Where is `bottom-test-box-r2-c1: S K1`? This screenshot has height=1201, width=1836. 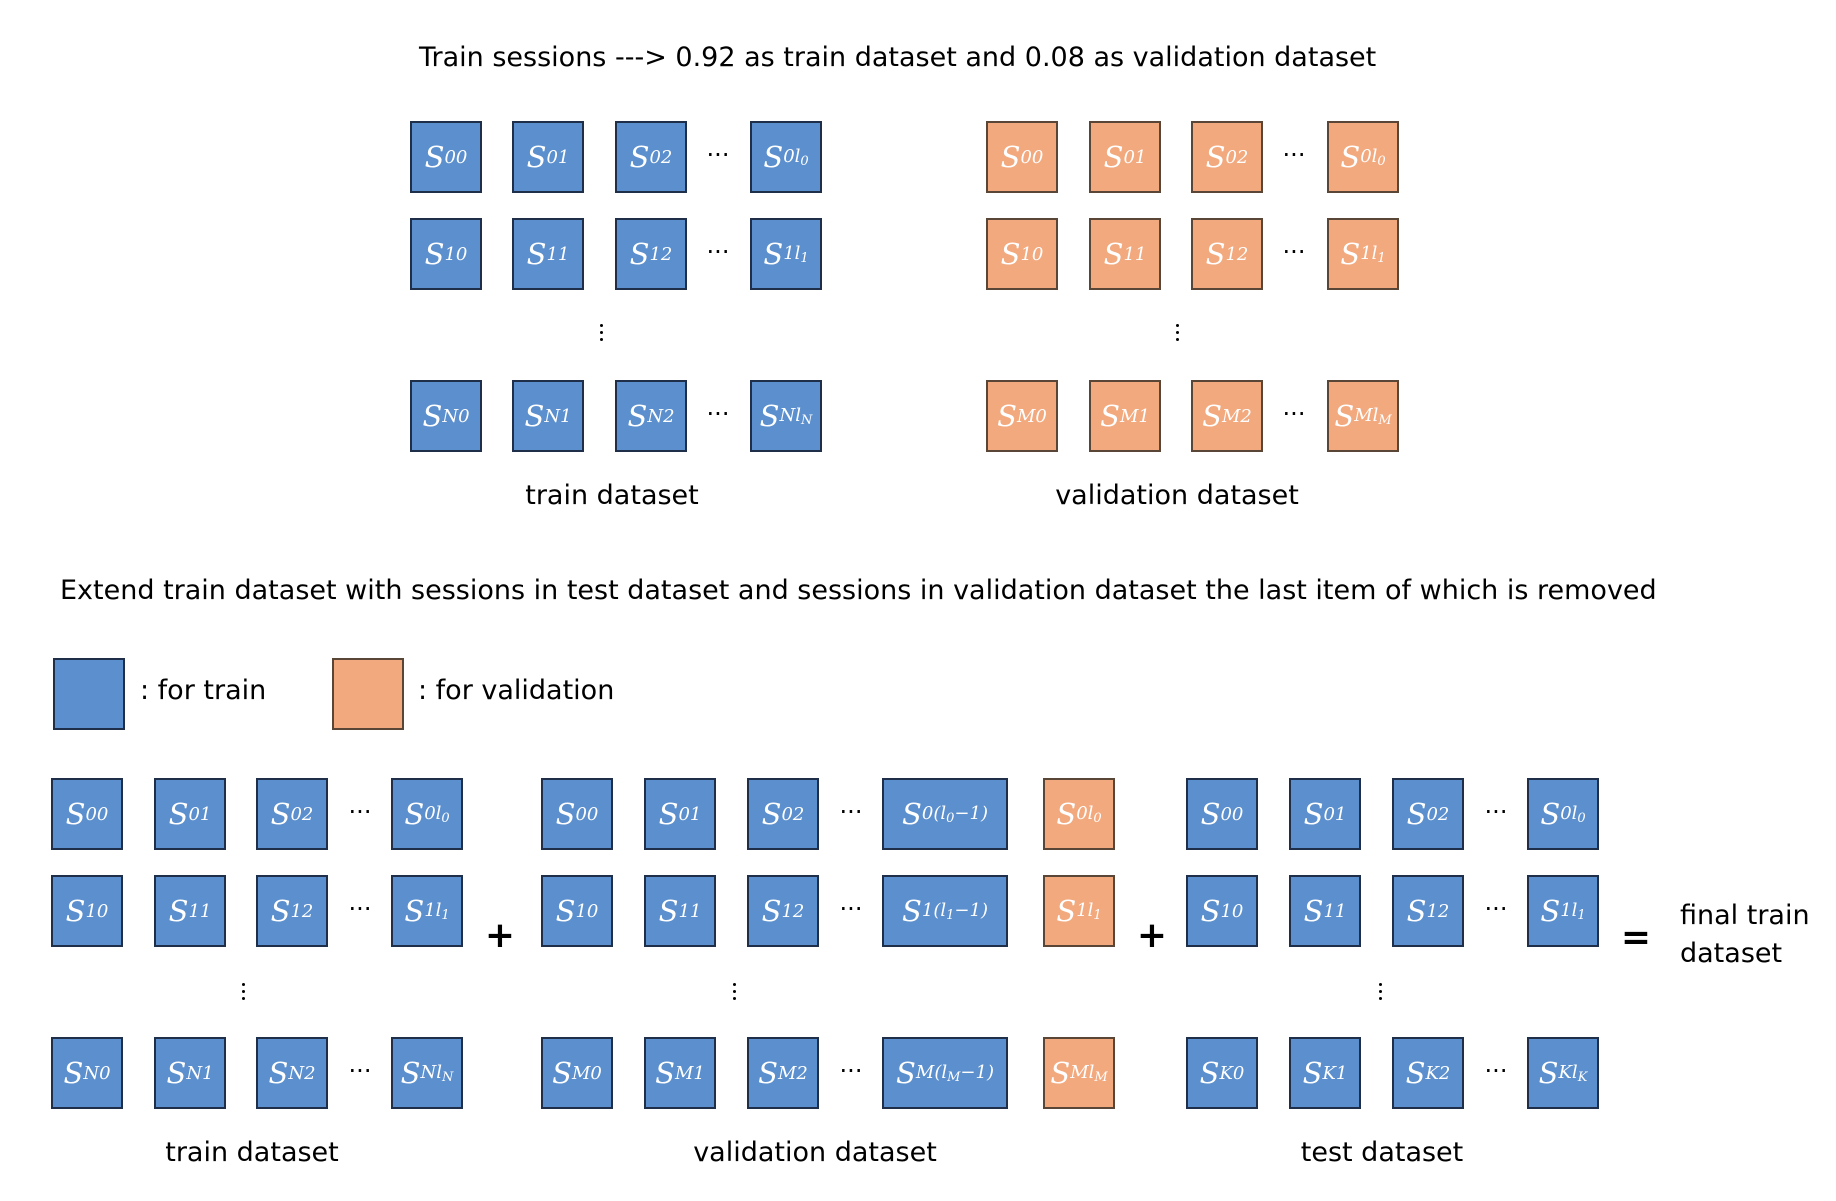
bottom-test-box-r2-c1: S K1 is located at coordinates (1325, 1073).